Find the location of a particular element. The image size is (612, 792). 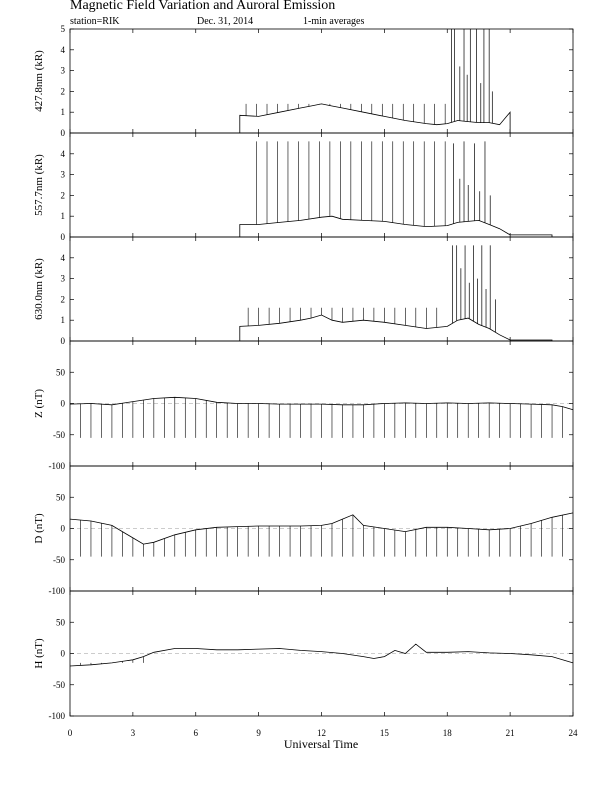

y-axis-label: 427.8nm (kR) is located at coordinates (39, 81).